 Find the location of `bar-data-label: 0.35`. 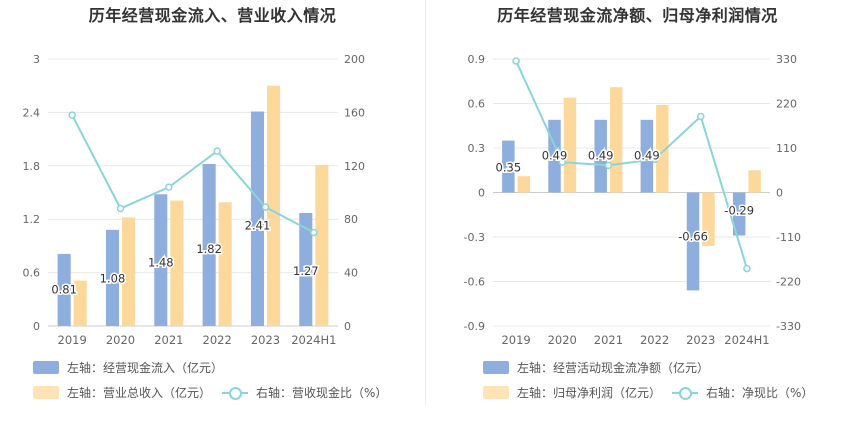

bar-data-label: 0.35 is located at coordinates (509, 168).